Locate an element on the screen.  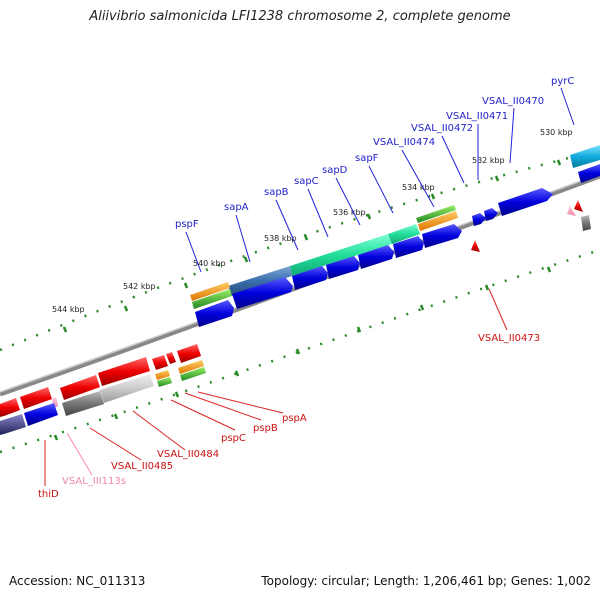
label-pspF: pspF is located at coordinates (187, 224).